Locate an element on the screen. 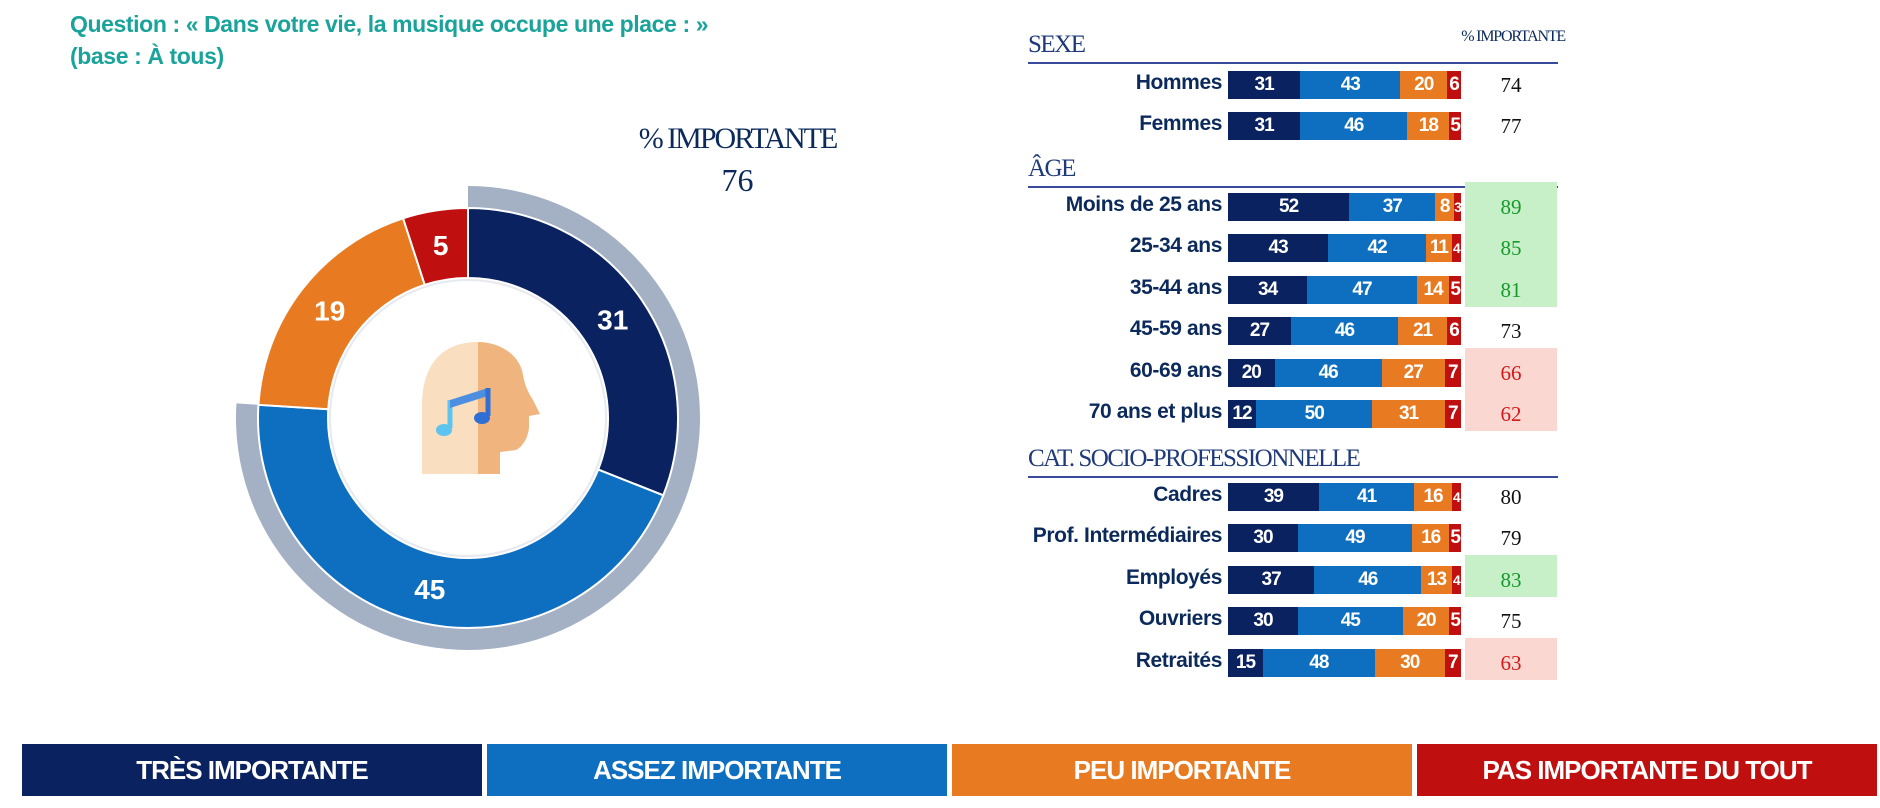 The width and height of the screenshot is (1880, 808). bar-segment: 21 is located at coordinates (1422, 331).